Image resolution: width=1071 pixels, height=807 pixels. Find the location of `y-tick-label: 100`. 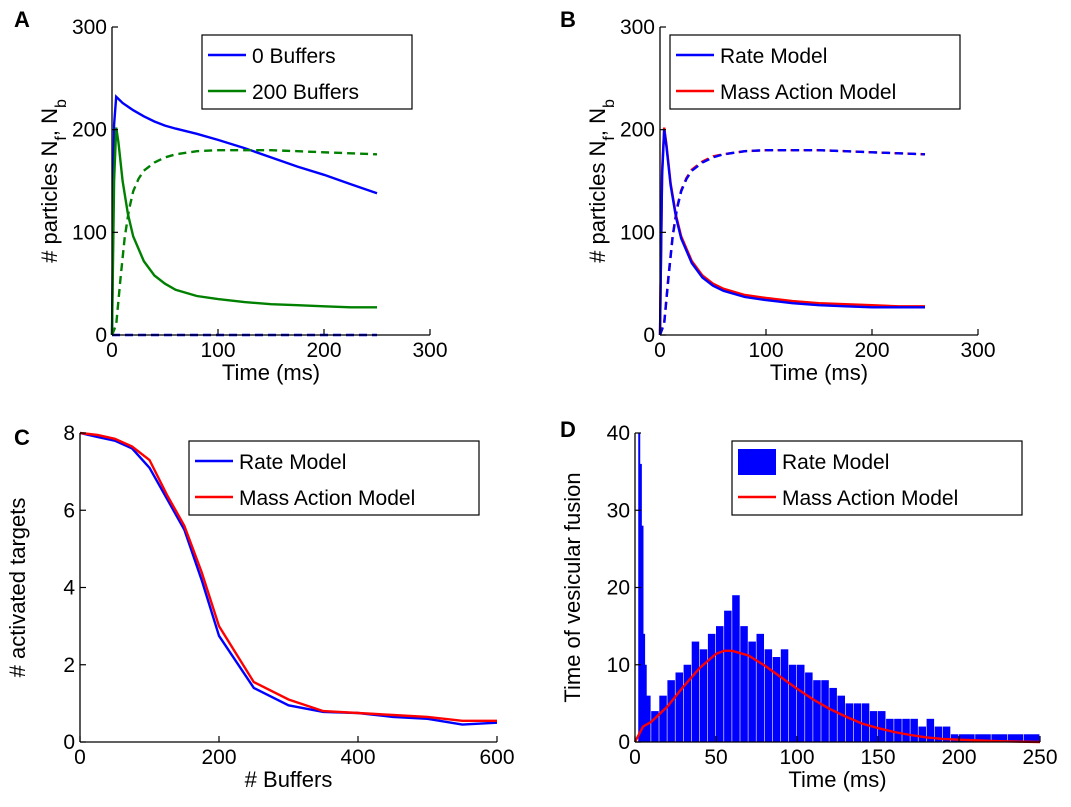

y-tick-label: 100 is located at coordinates (637, 232).